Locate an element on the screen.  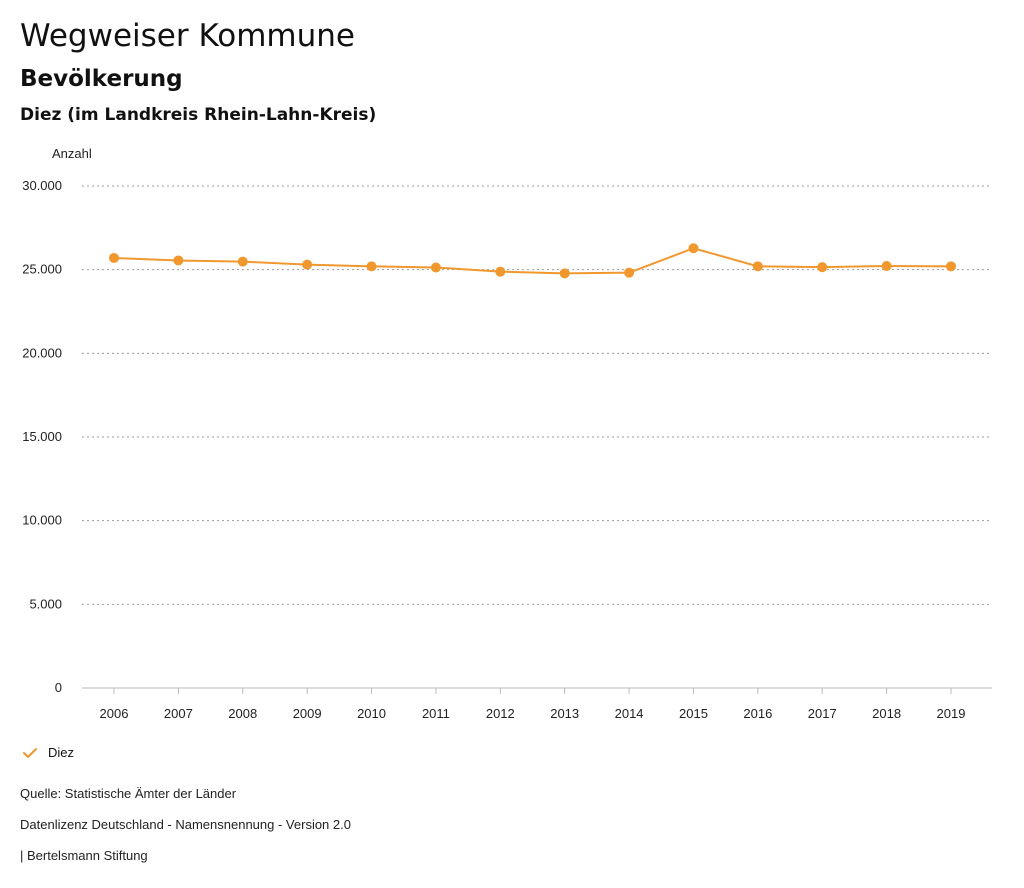
credit-note: | Bertelsmann Stiftung is located at coordinates (84, 855).